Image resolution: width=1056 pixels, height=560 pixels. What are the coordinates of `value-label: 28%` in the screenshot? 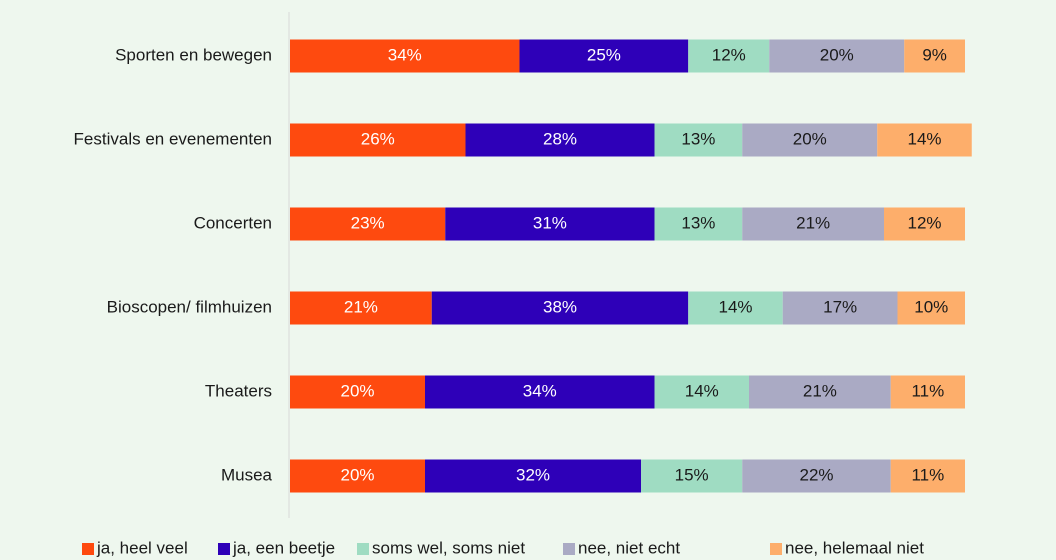 It's located at (560, 138).